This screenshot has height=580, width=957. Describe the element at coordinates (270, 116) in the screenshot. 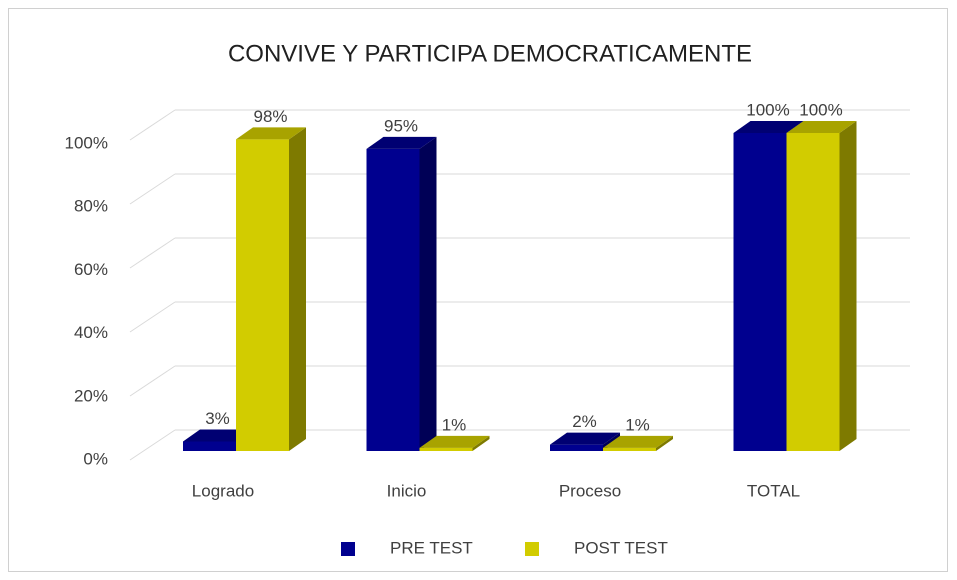

I see `data-label: 98%` at that location.